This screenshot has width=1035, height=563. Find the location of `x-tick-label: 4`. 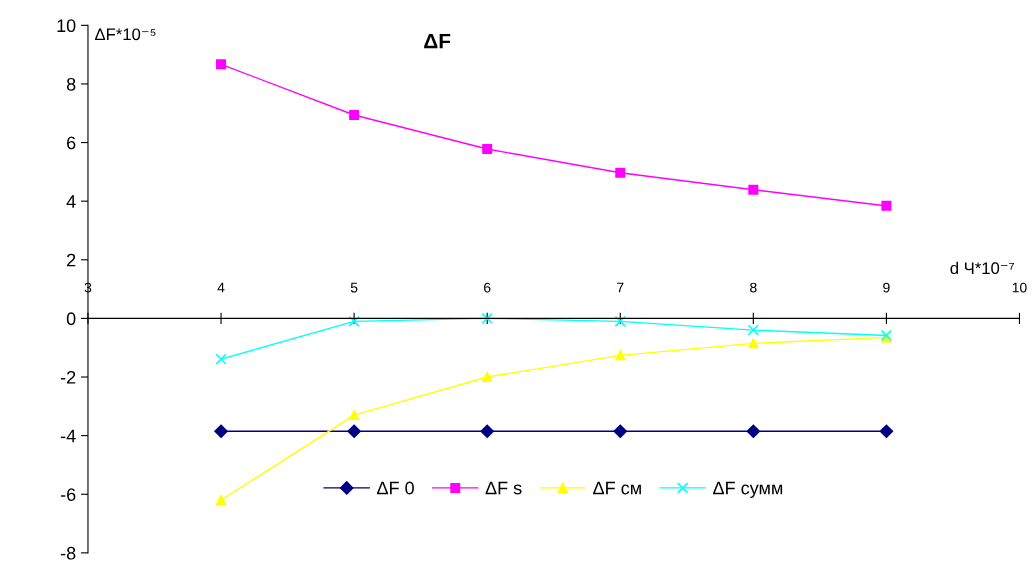

x-tick-label: 4 is located at coordinates (221, 287).